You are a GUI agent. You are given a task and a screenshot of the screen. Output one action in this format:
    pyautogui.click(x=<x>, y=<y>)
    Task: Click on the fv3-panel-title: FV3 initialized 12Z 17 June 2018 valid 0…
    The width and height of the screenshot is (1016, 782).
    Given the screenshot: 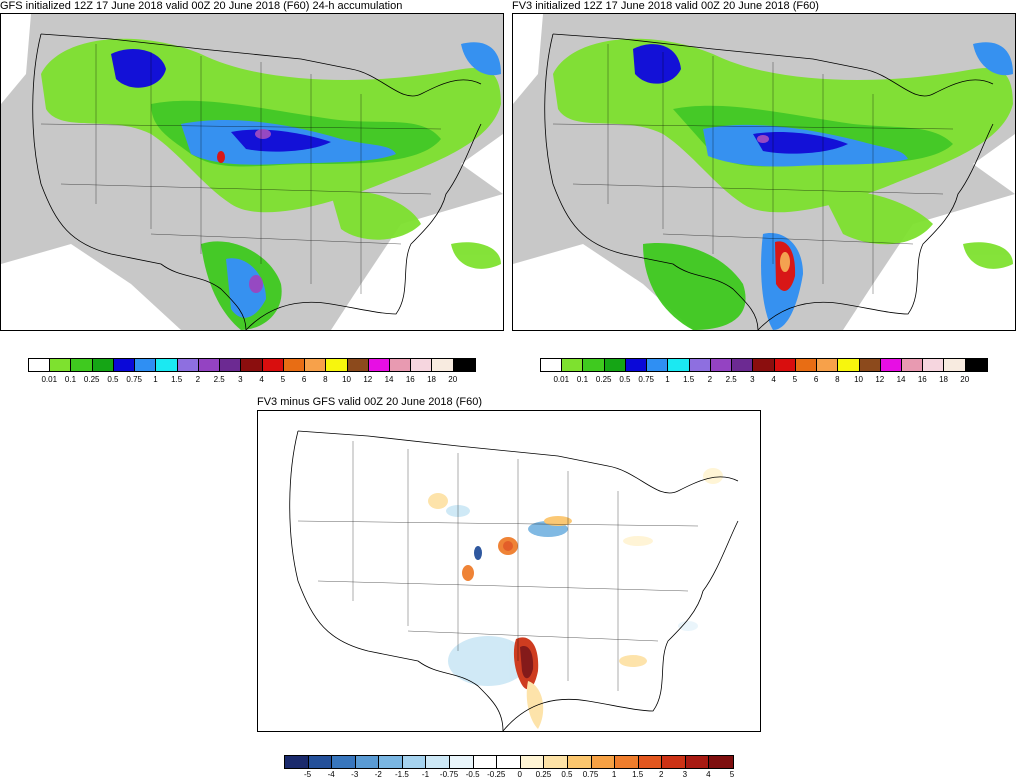 What is the action you would take?
    pyautogui.click(x=665, y=6)
    